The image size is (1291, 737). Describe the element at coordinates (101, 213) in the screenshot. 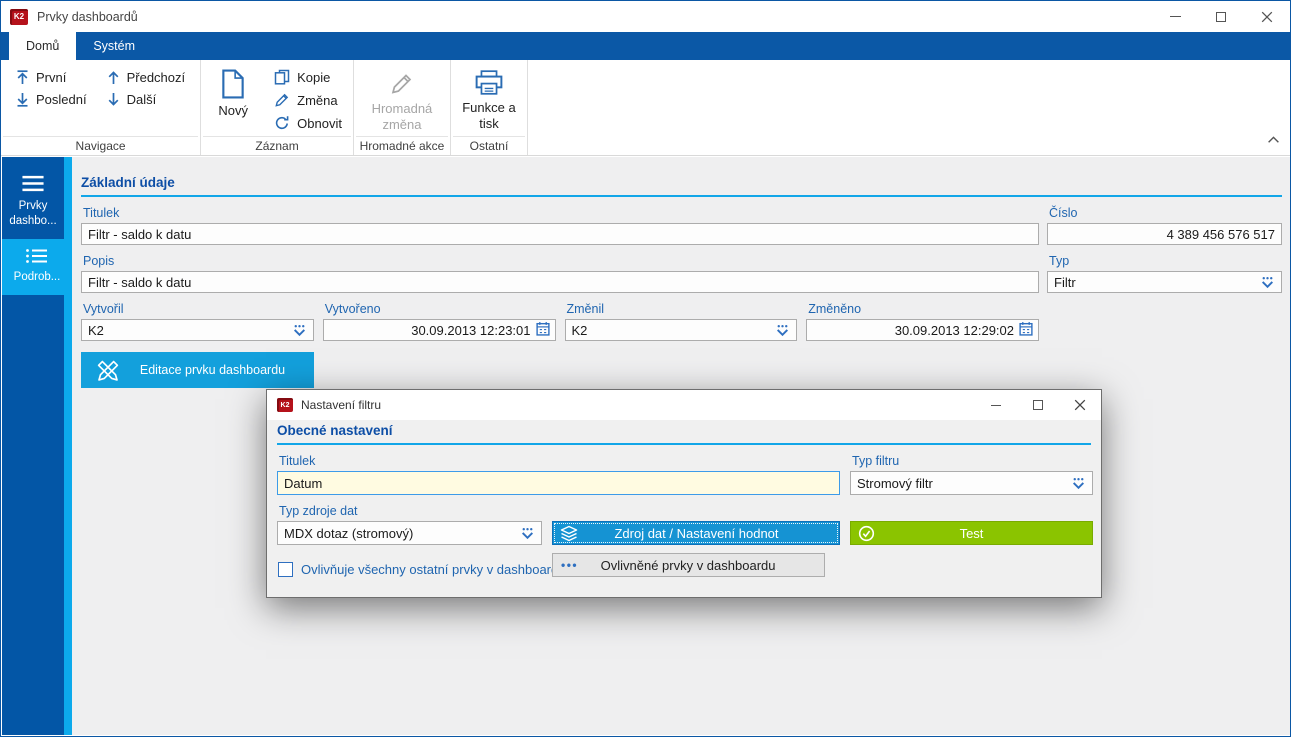

I see `titulek-label: Titulek` at that location.